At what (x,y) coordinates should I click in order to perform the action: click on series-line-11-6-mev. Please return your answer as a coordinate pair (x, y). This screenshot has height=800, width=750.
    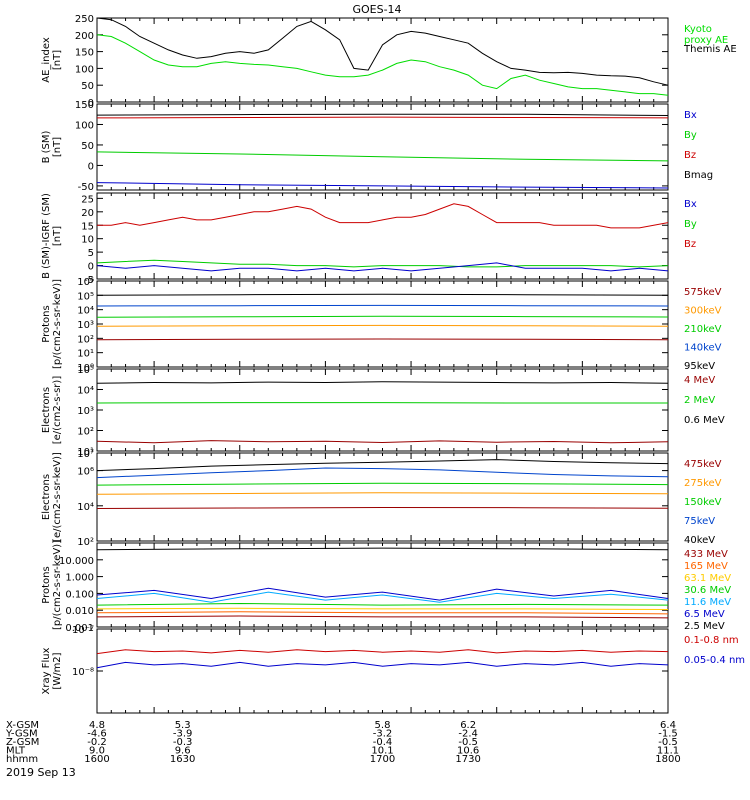
    Looking at the image, I should click on (382, 597).